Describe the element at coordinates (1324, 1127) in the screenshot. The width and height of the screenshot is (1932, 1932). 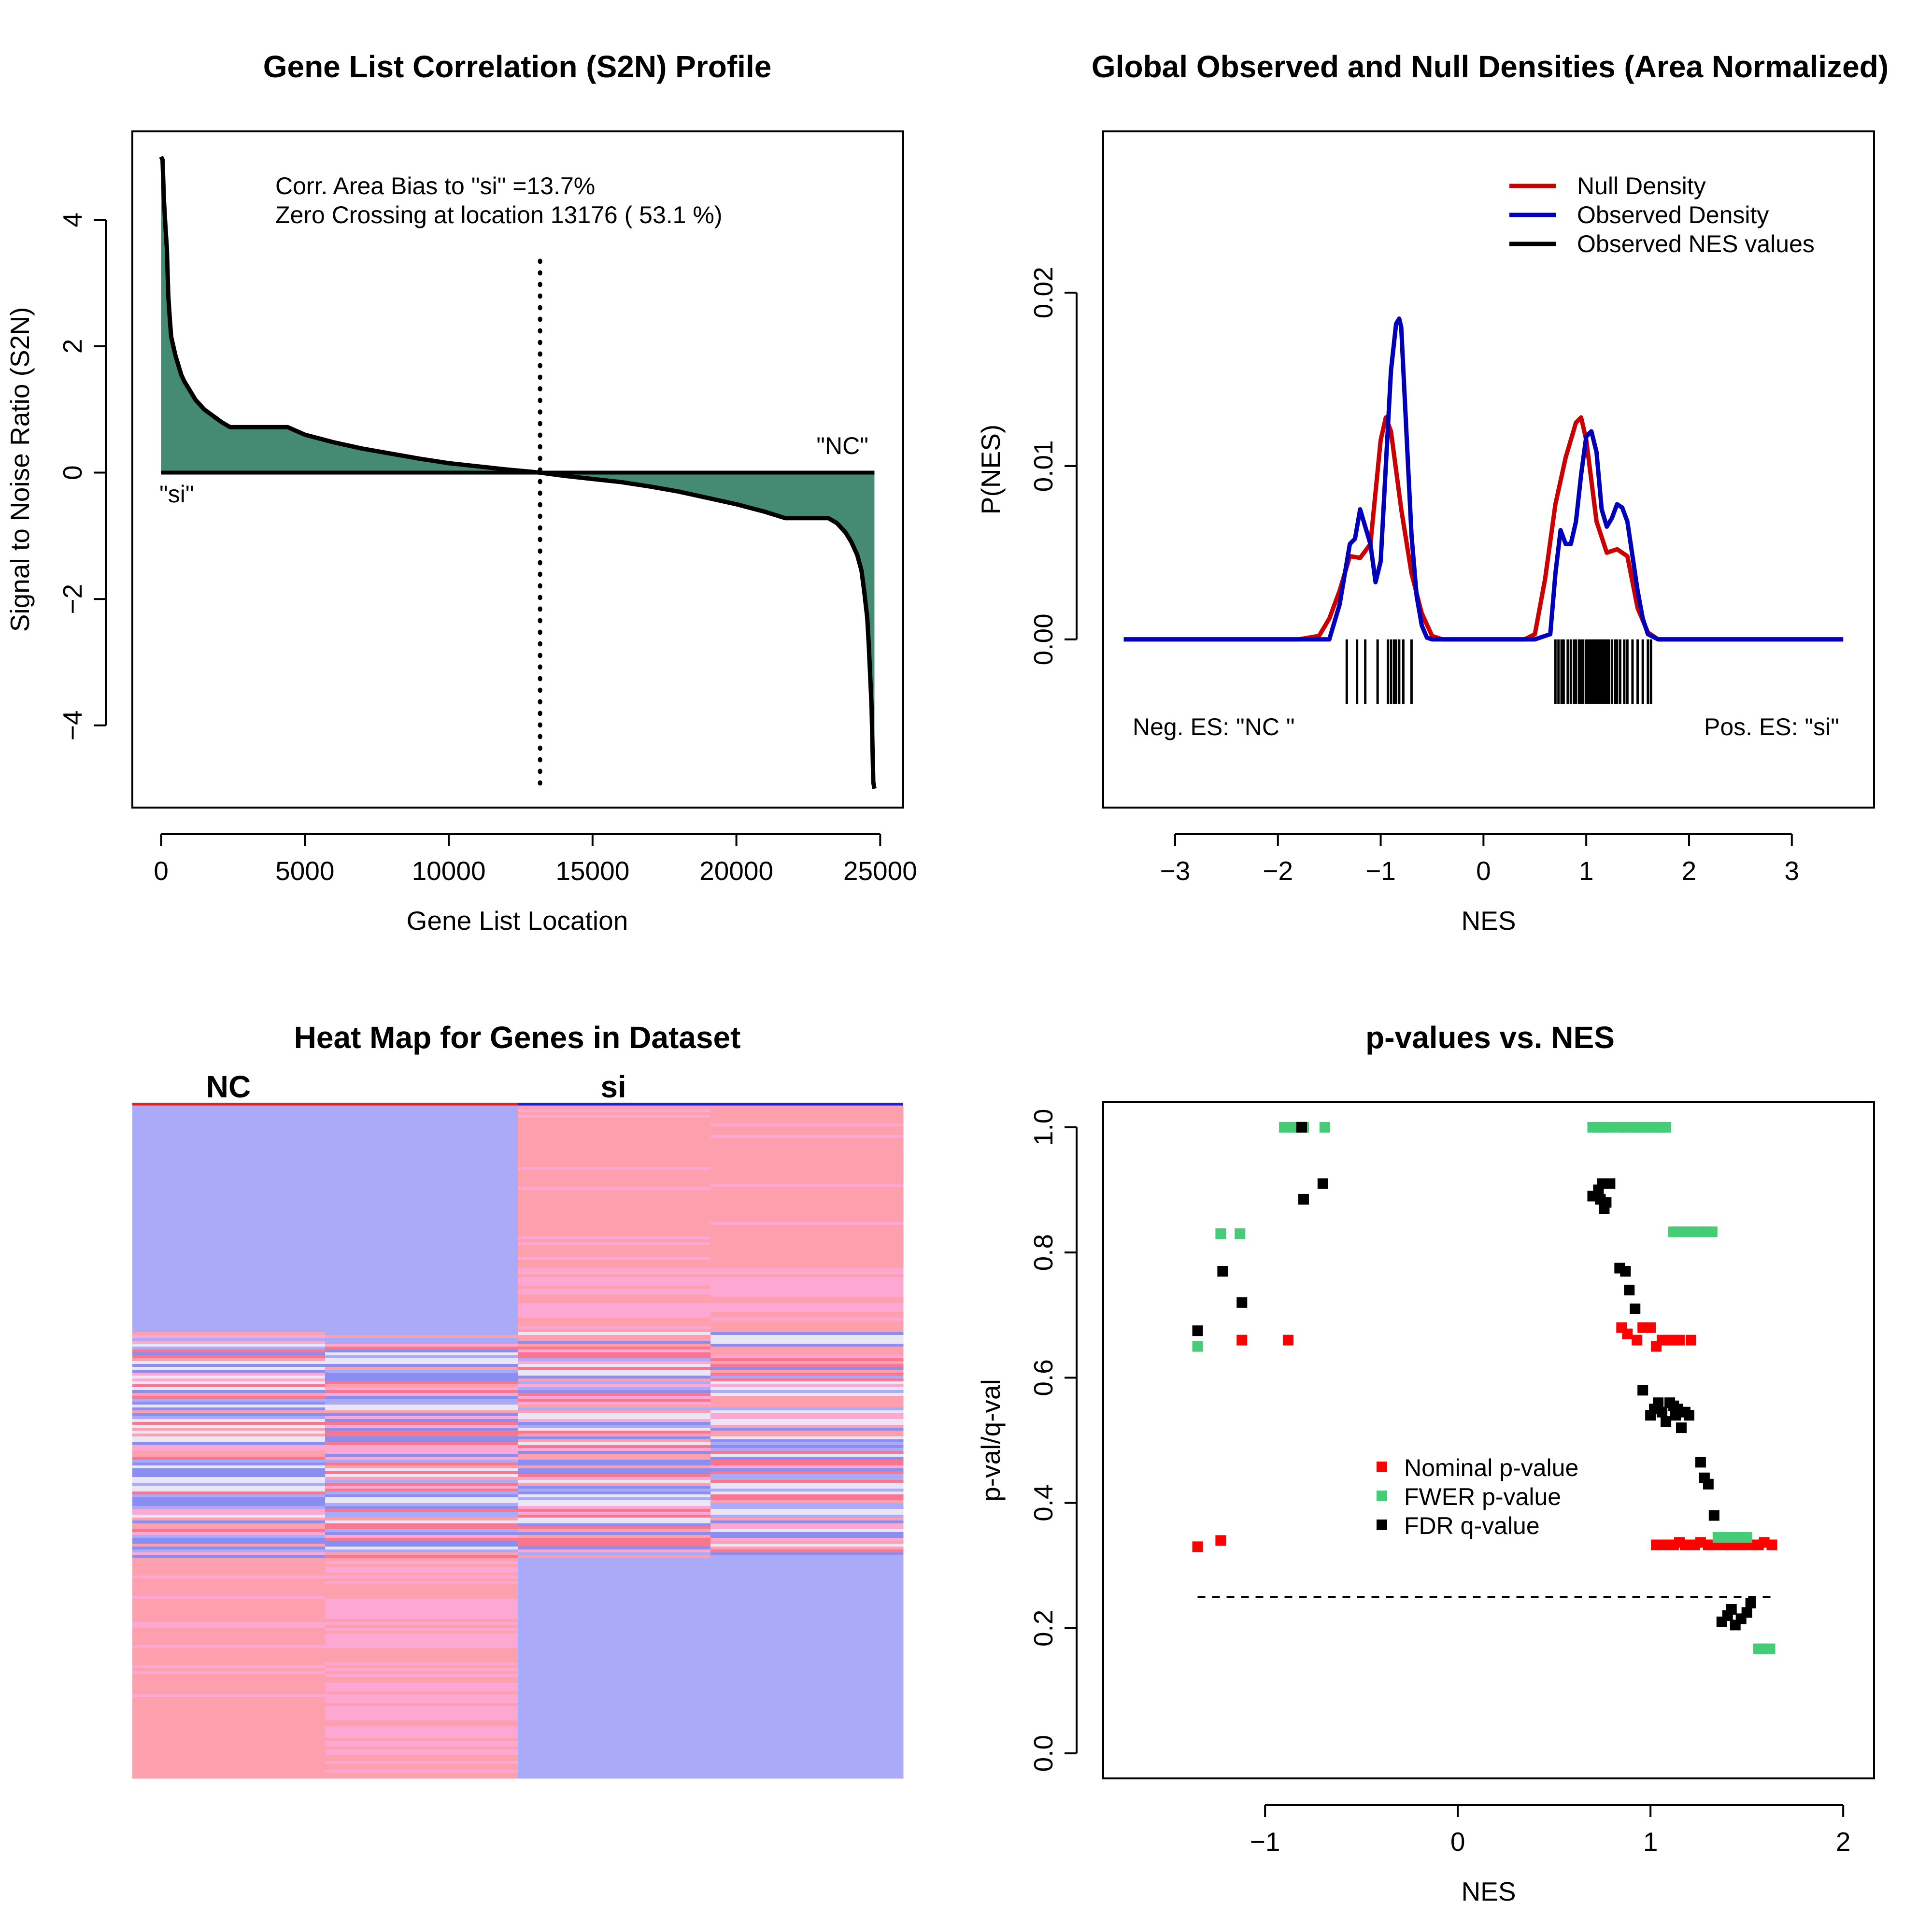
I see `fwer-p-value-point` at that location.